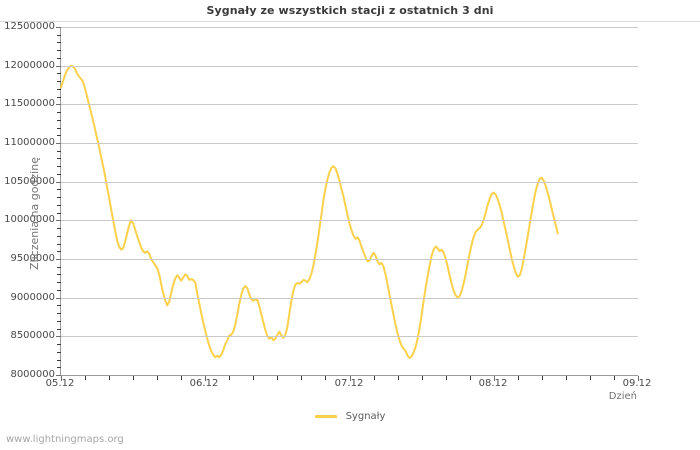 The height and width of the screenshot is (450, 700). I want to click on x-axis-tick-label: 05.12, so click(60, 383).